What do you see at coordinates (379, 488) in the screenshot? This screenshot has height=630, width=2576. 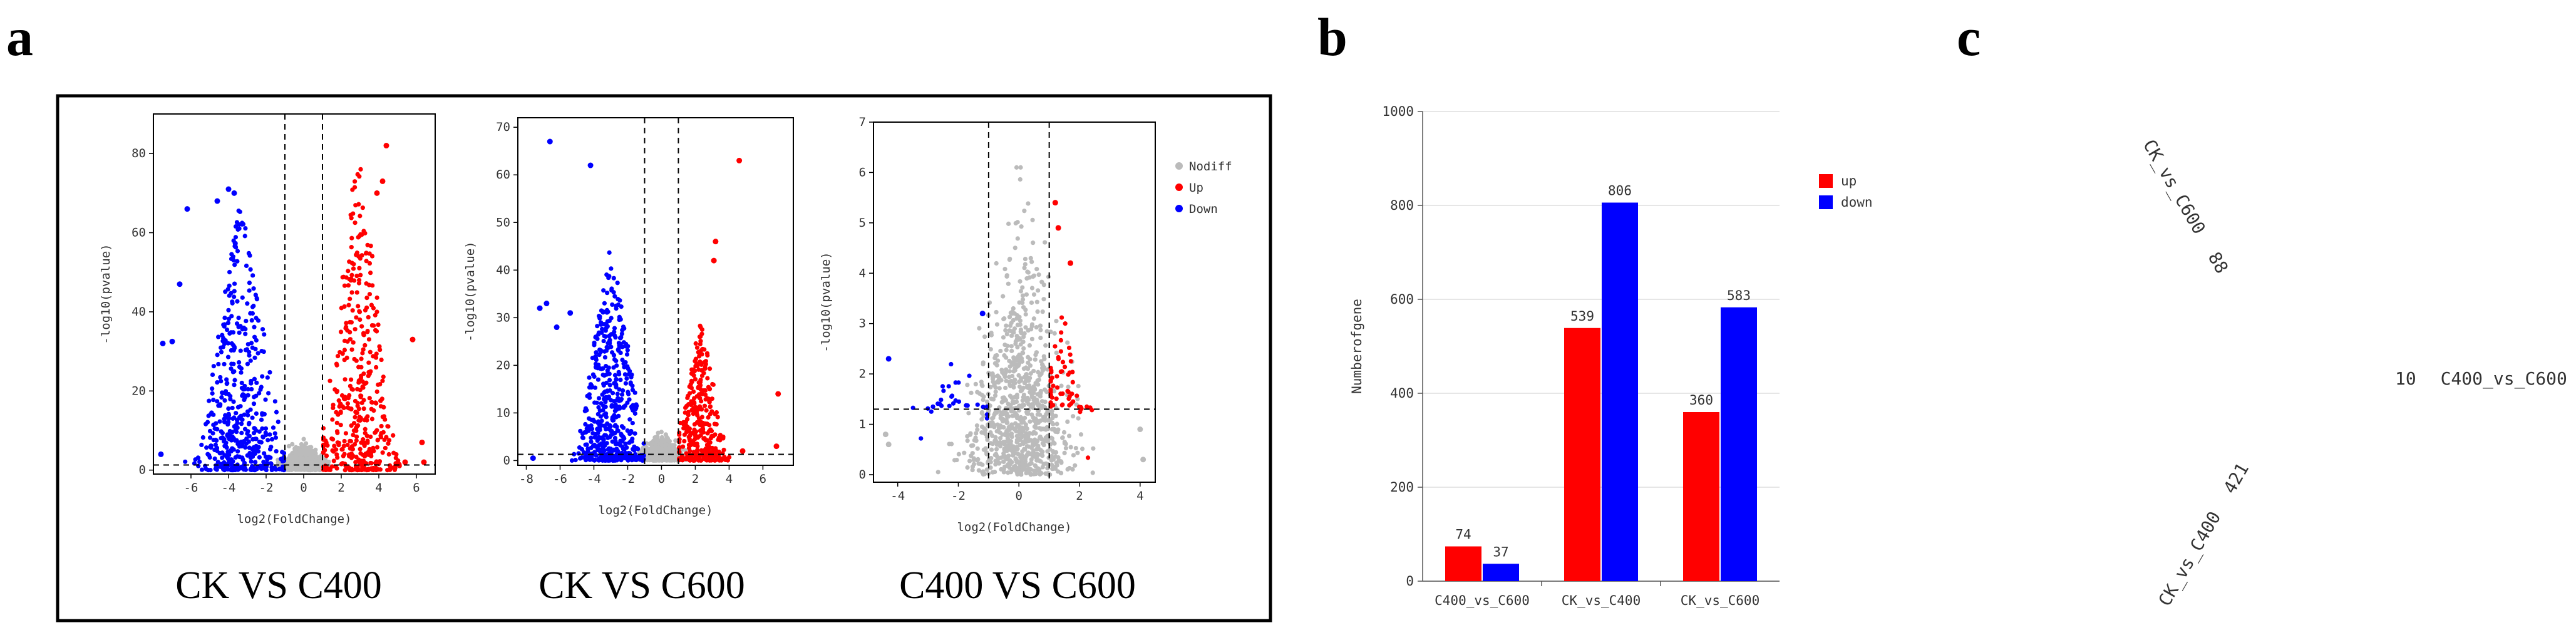 I see `x-tick-label: 4` at bounding box center [379, 488].